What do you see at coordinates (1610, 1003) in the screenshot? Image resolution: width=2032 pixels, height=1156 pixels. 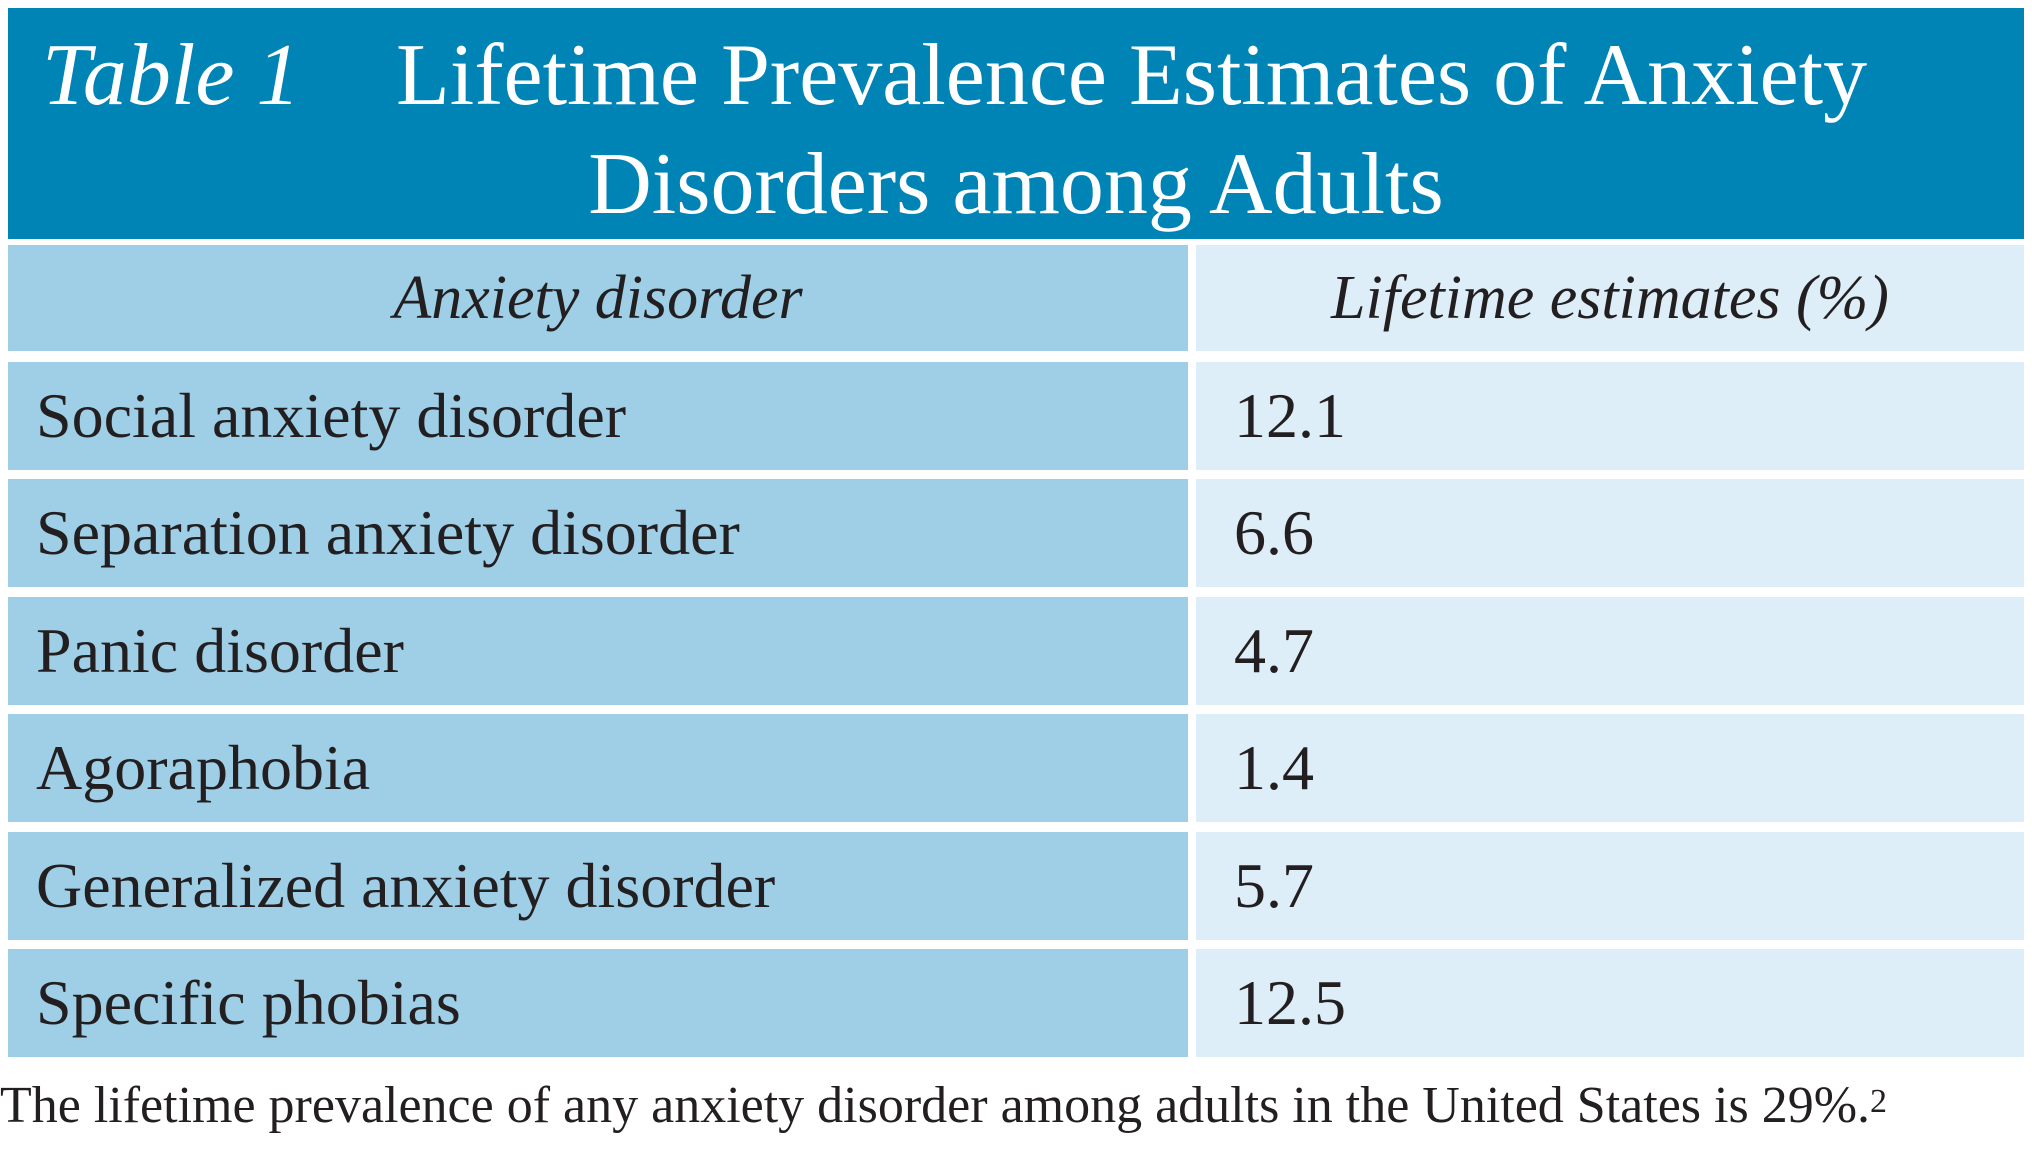 I see `estimate-cell: 12.5` at bounding box center [1610, 1003].